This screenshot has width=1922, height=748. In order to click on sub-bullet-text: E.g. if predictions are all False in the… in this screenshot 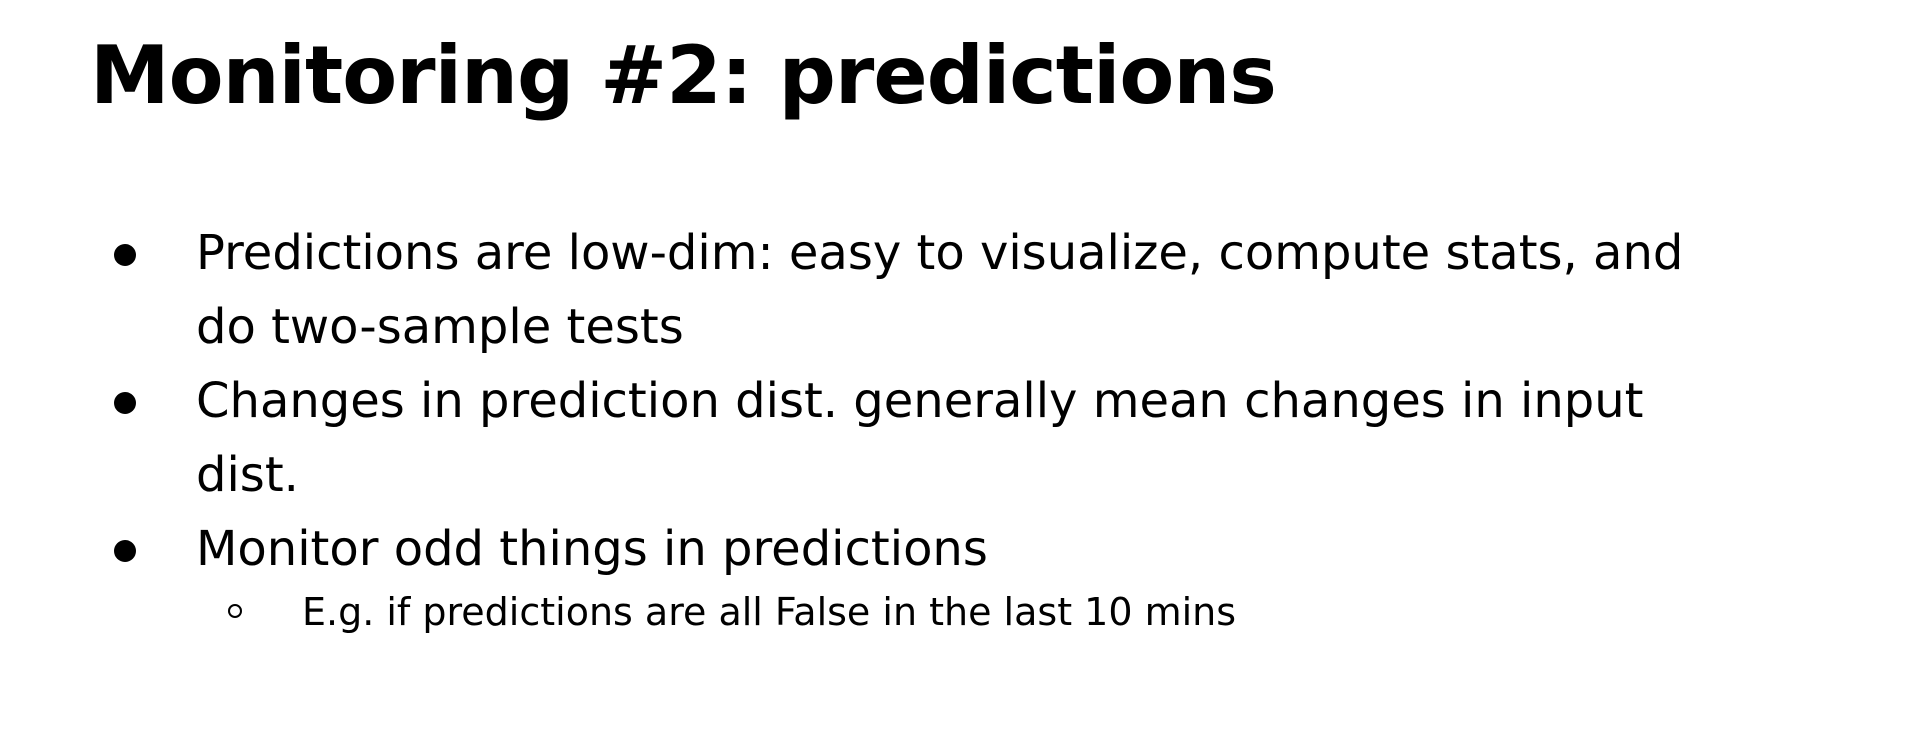, I will do `click(769, 612)`.